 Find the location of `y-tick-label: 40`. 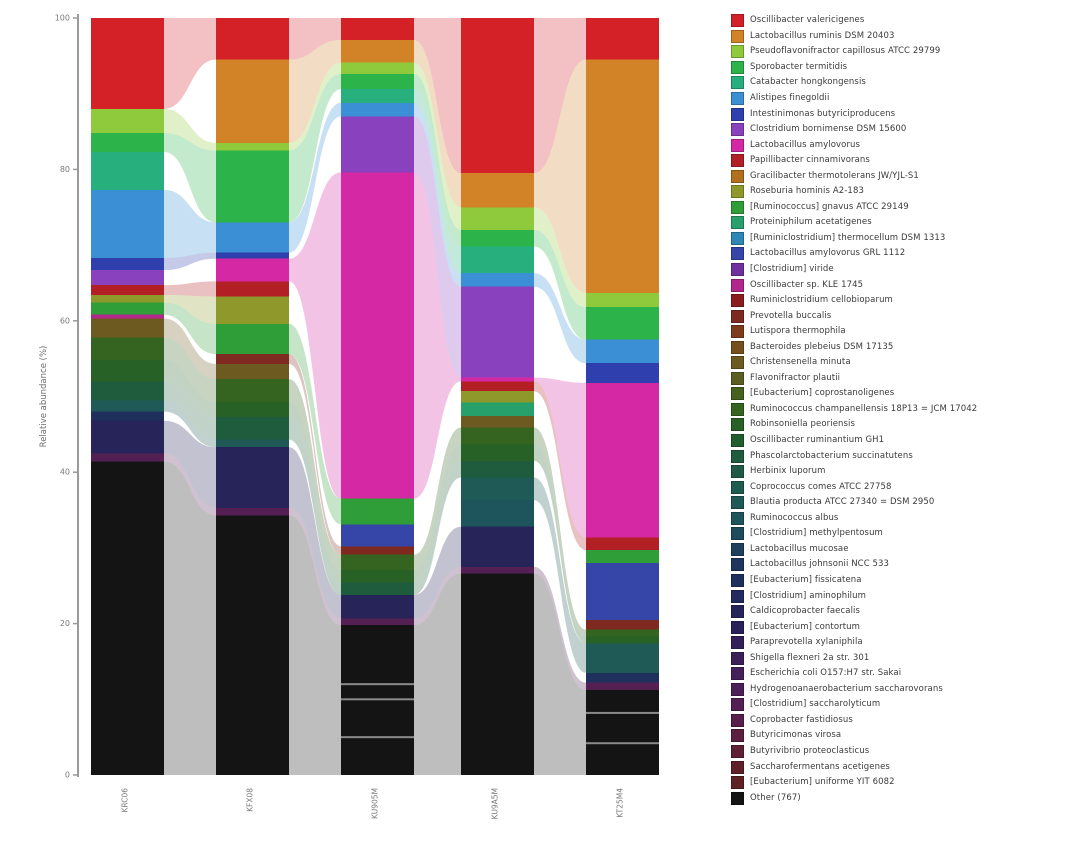

y-tick-label: 40 is located at coordinates (65, 472).